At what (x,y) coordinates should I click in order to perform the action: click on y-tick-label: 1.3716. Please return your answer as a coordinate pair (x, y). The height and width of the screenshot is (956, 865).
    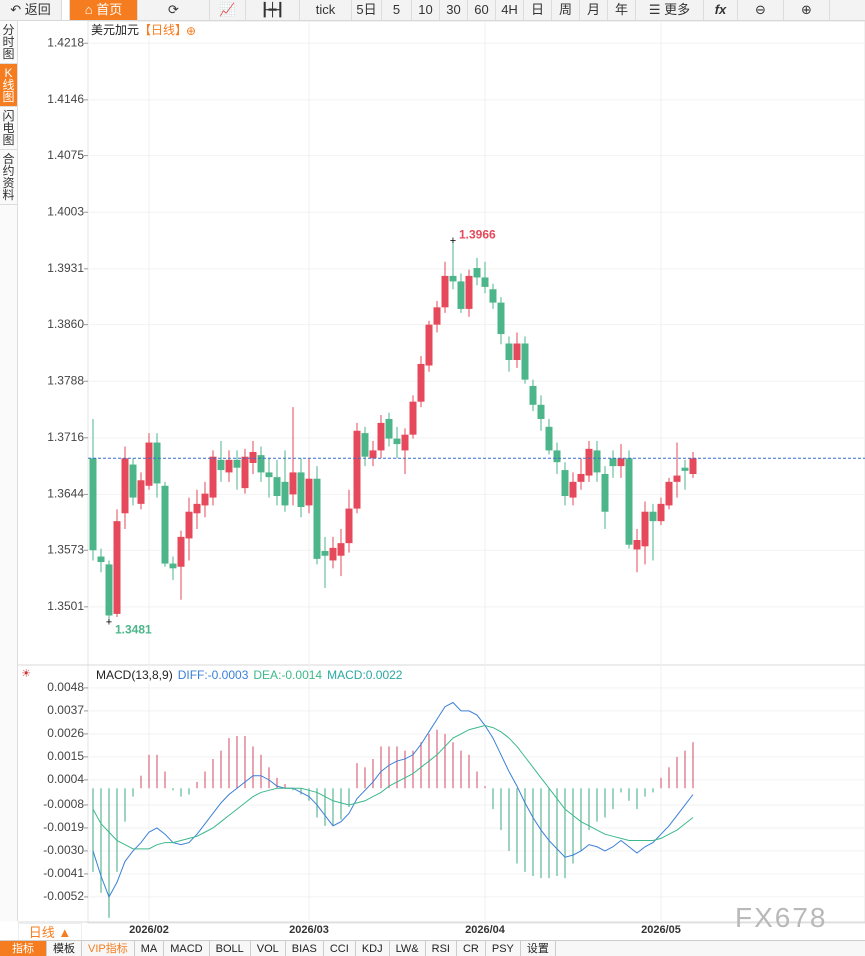
    Looking at the image, I should click on (65, 437).